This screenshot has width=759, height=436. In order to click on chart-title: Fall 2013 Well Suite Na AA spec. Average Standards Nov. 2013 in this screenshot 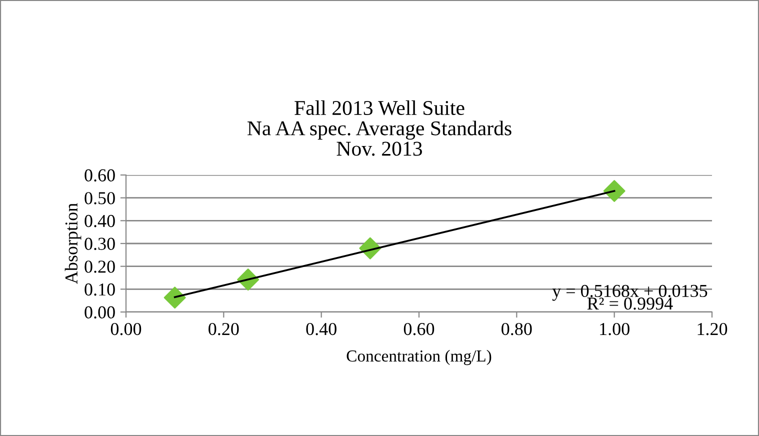, I will do `click(380, 128)`.